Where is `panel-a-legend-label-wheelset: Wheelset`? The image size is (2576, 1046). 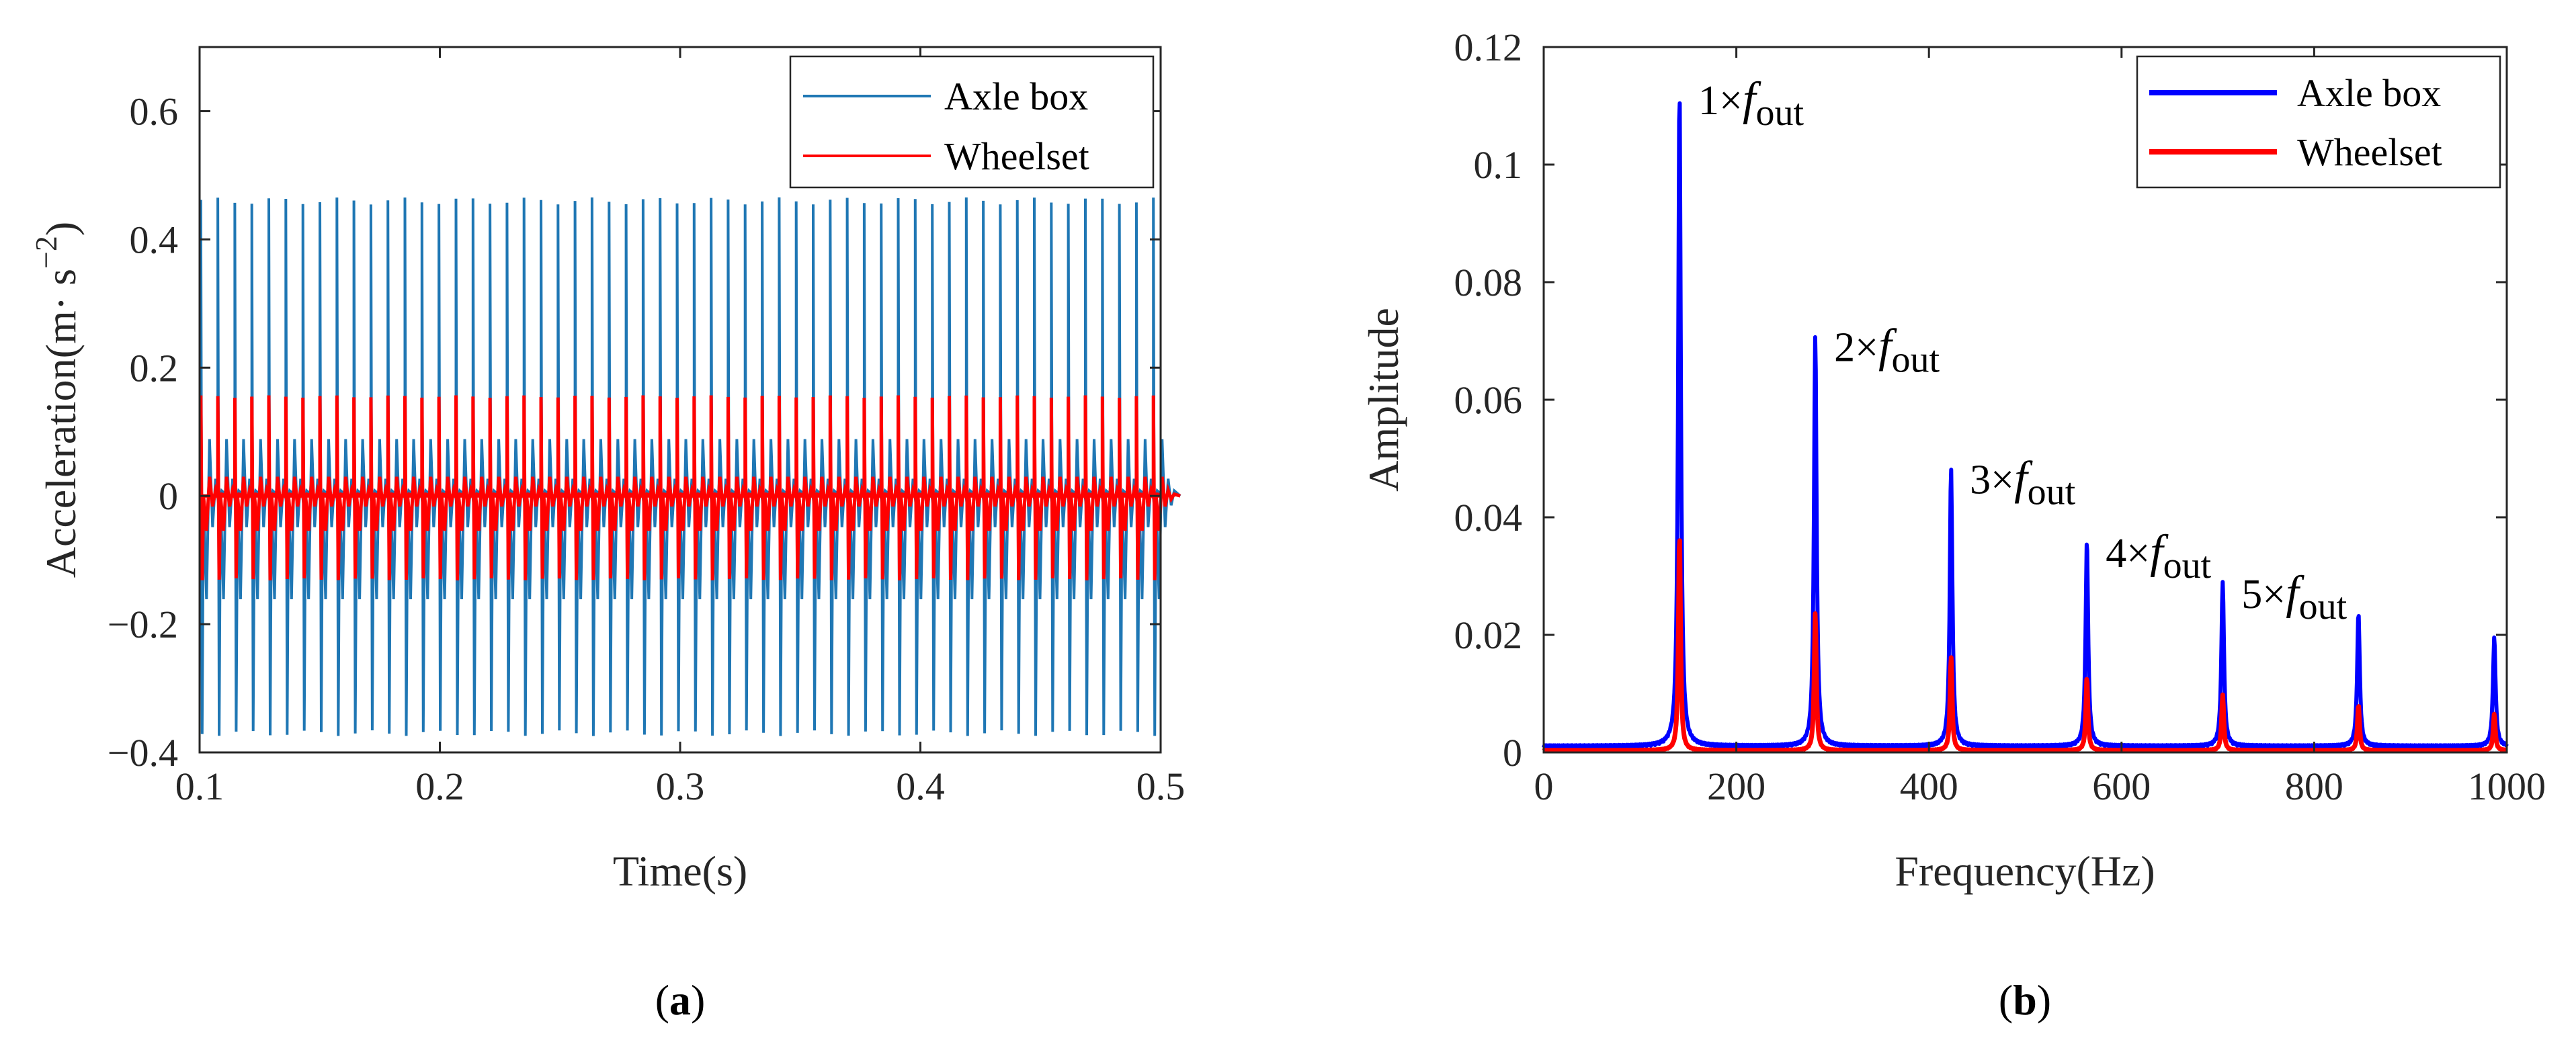 panel-a-legend-label-wheelset: Wheelset is located at coordinates (1016, 156).